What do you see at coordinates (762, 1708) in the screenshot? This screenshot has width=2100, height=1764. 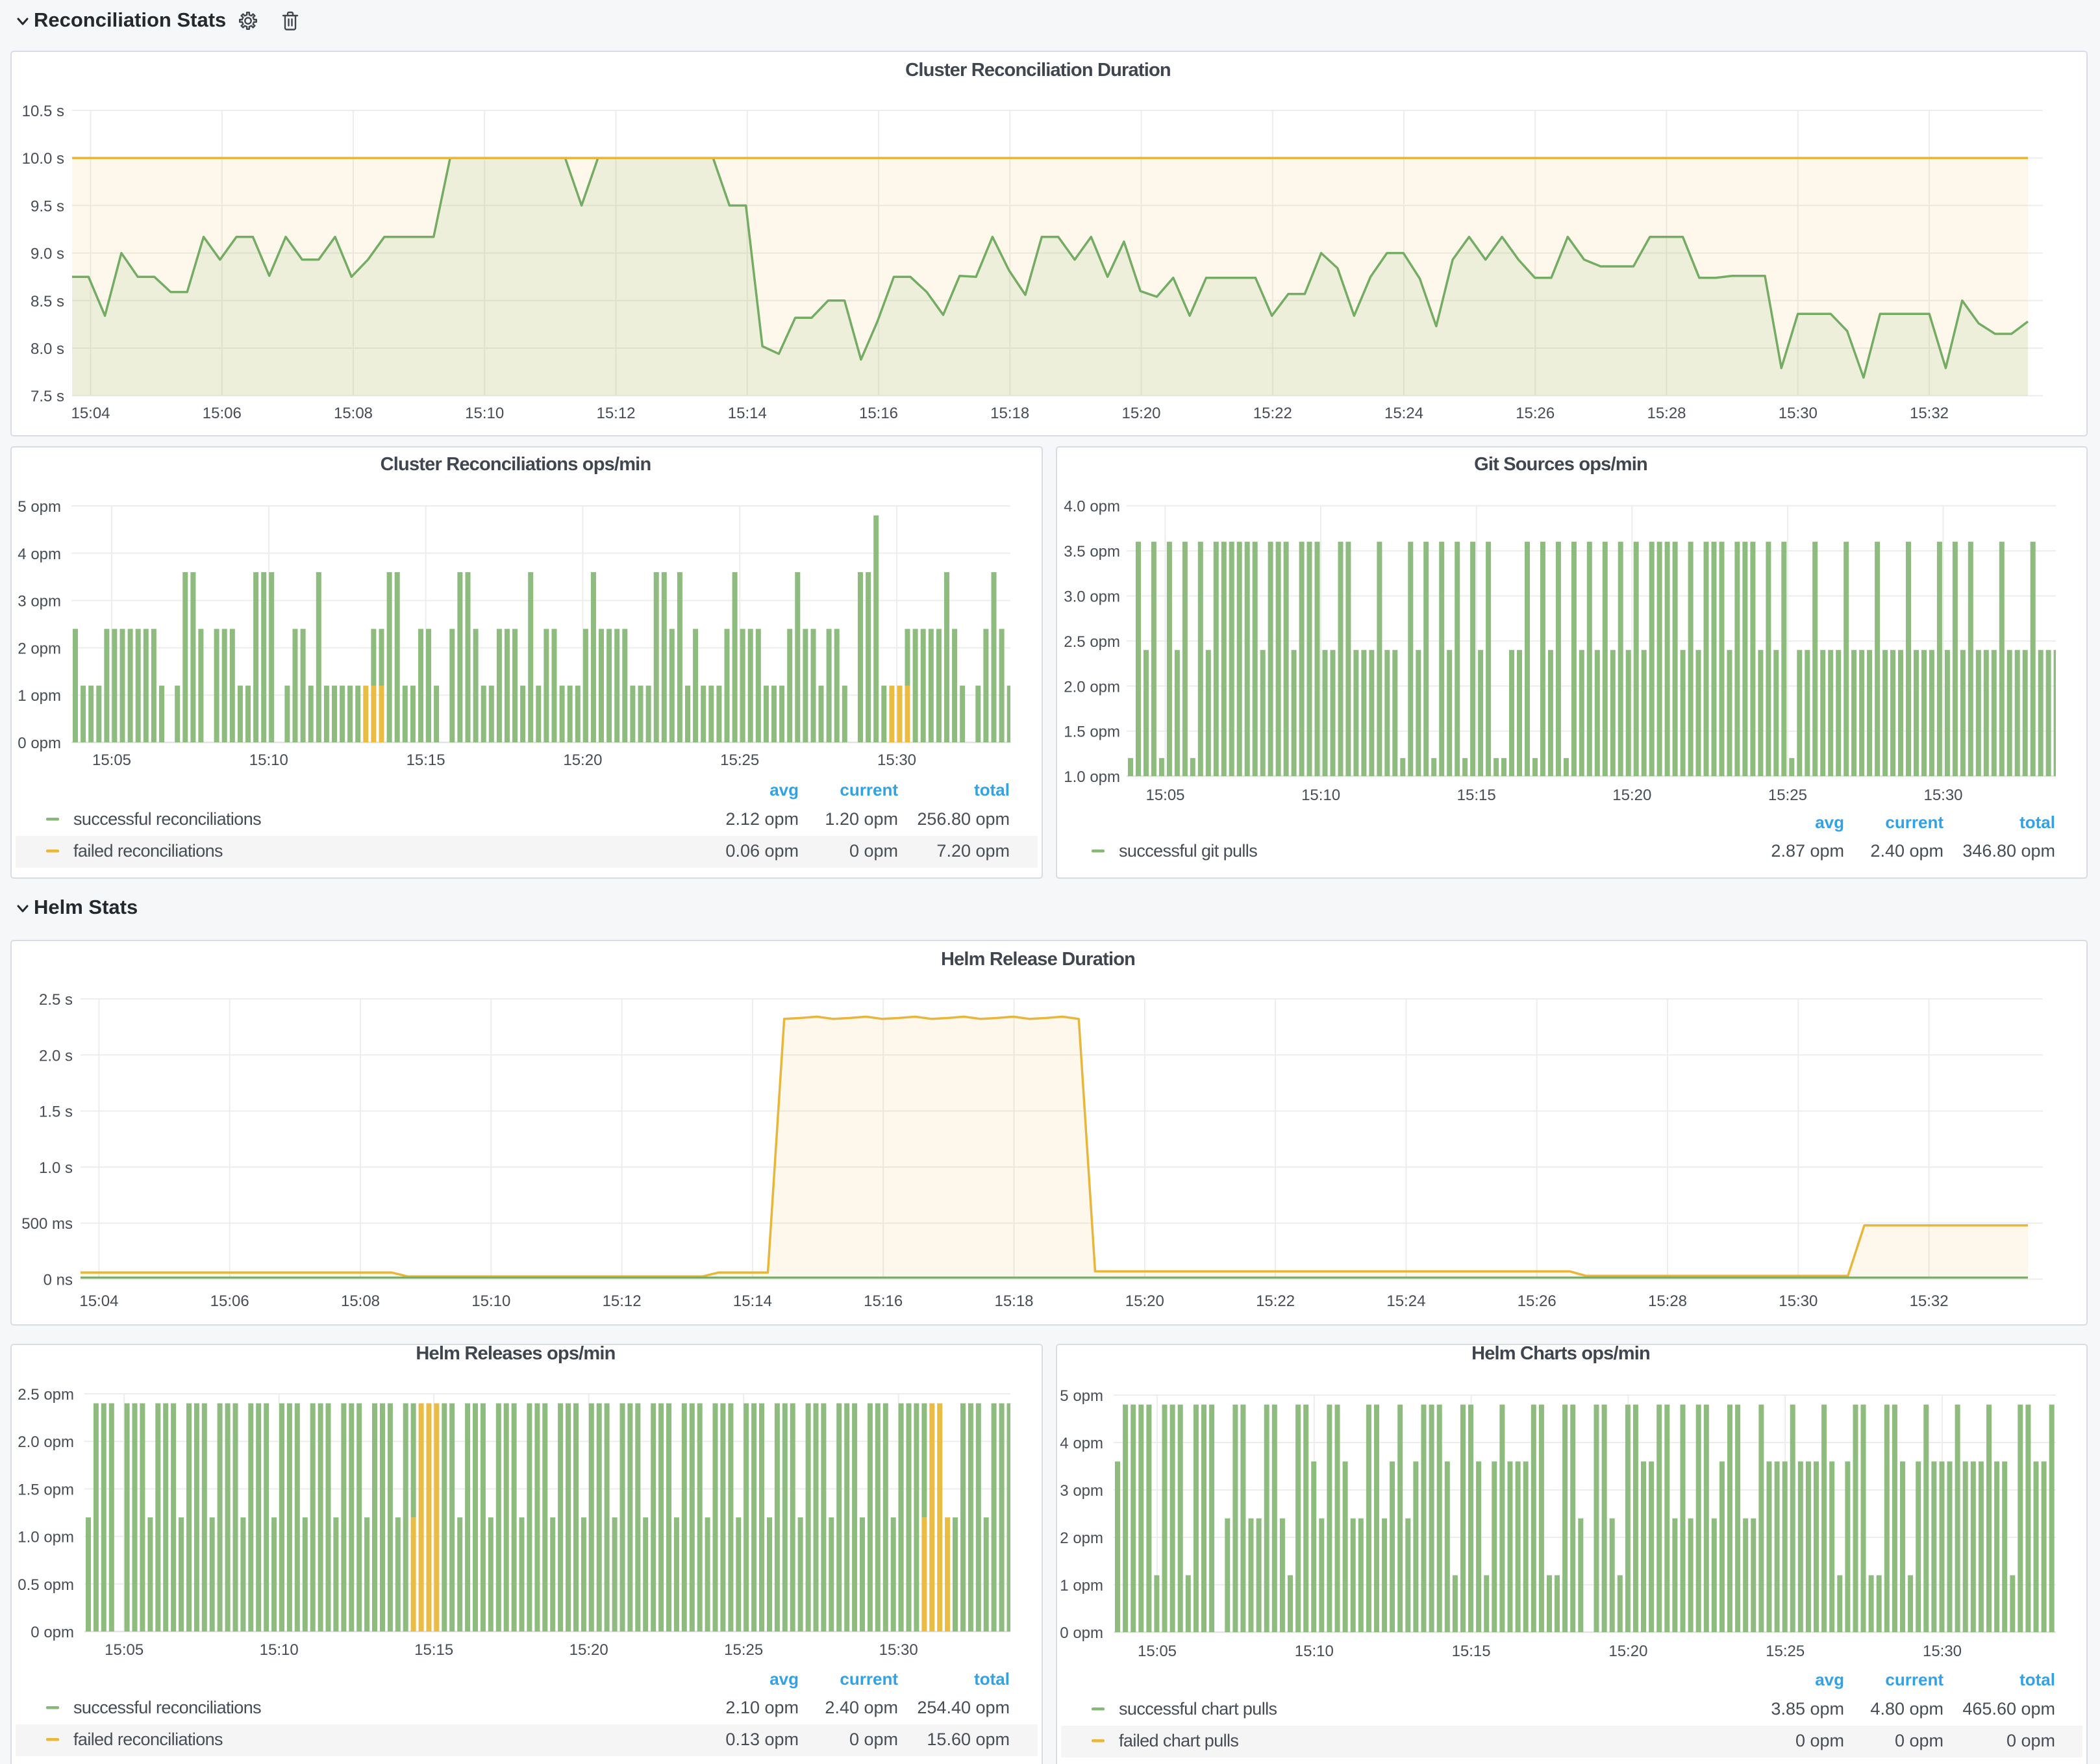 I see `svg-text: 2.10 opm` at bounding box center [762, 1708].